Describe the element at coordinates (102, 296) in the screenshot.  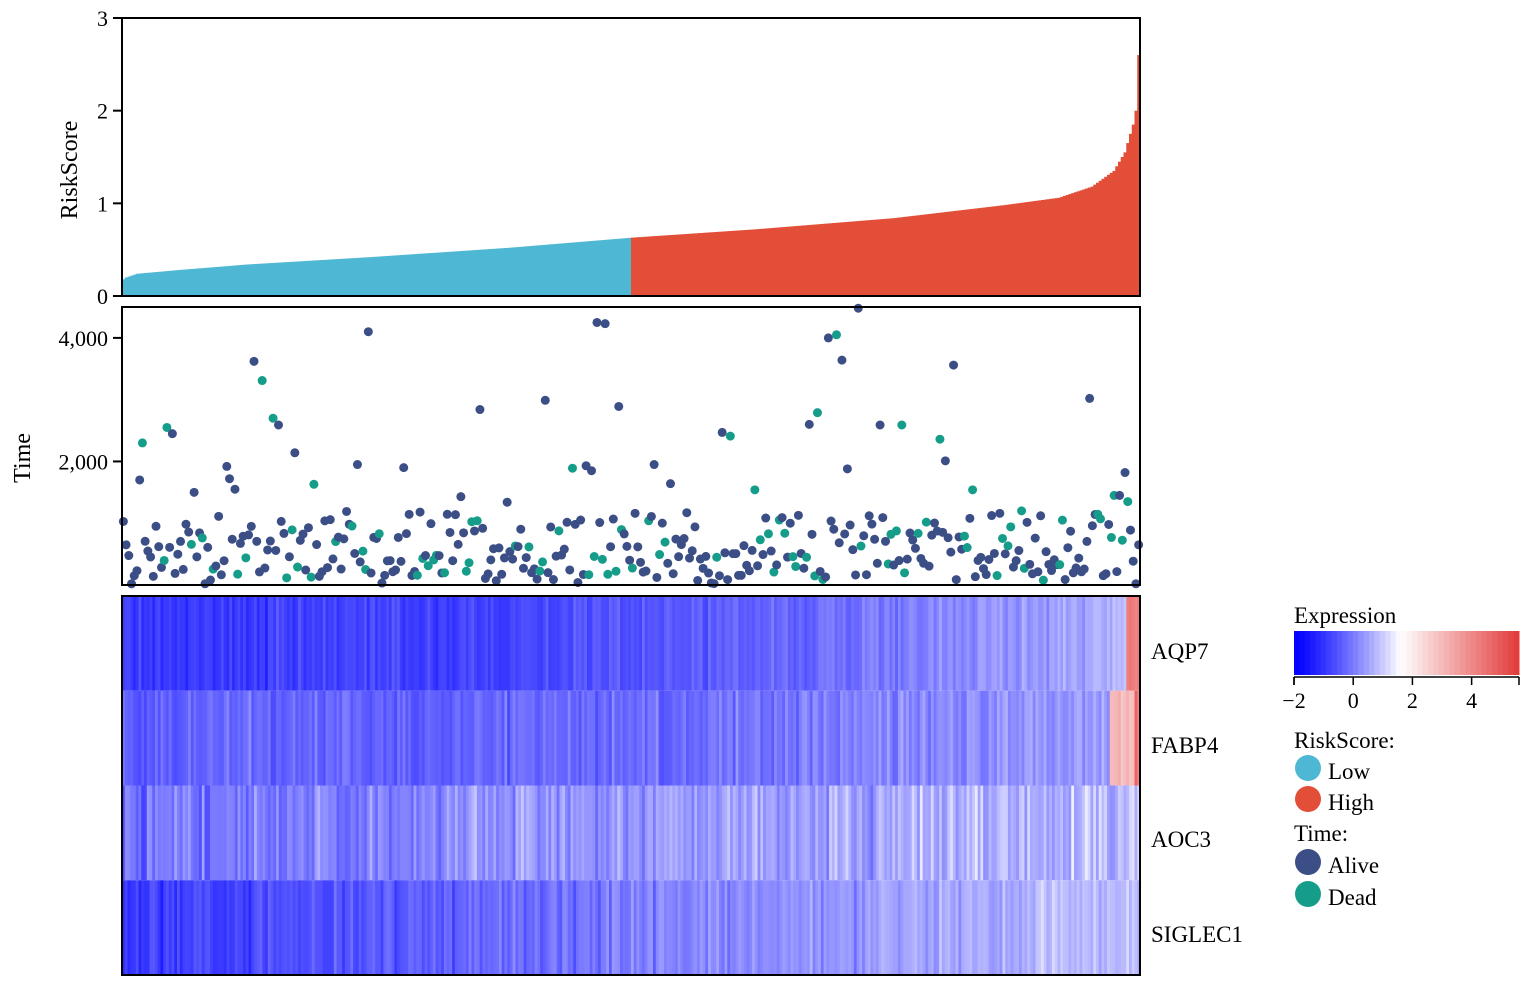
I see `riskscore-y-tick-label: 0` at that location.